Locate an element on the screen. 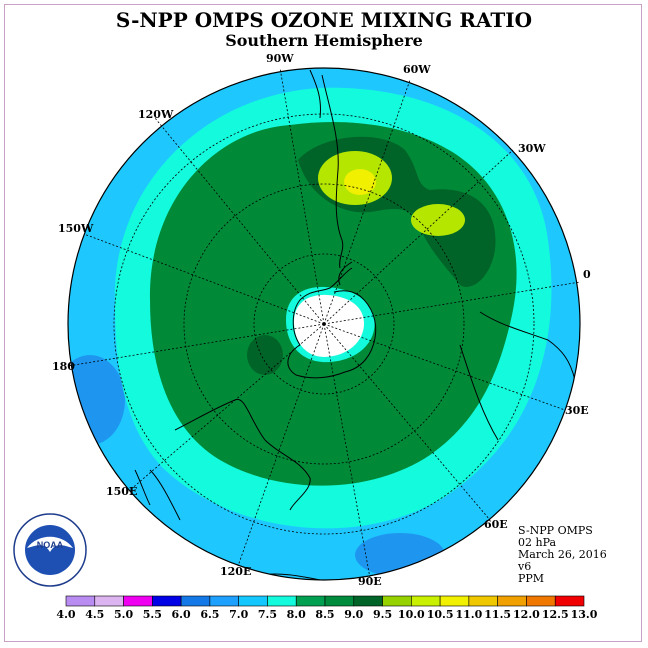  info-block: S-NPP OMPS 02 hPa March 26, 2016 v6 PPM is located at coordinates (562, 555).